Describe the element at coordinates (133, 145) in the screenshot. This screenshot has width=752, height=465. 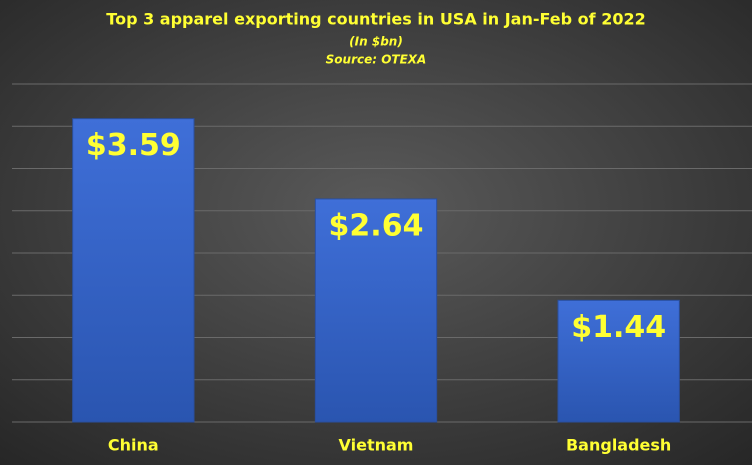
I see `value-label: $3.59` at that location.